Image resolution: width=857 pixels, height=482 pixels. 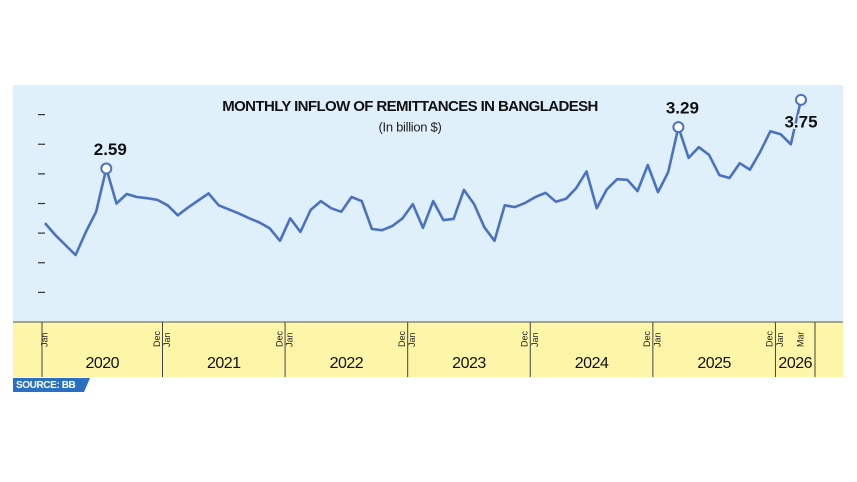 What do you see at coordinates (46, 385) in the screenshot?
I see `source: SOURCE: BB` at bounding box center [46, 385].